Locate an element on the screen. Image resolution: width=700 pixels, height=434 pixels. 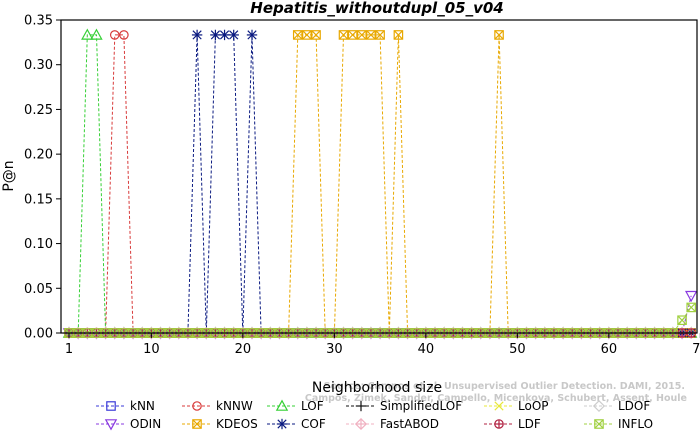
legend-item-KDEOS: KDEOS is located at coordinates (220, 424).